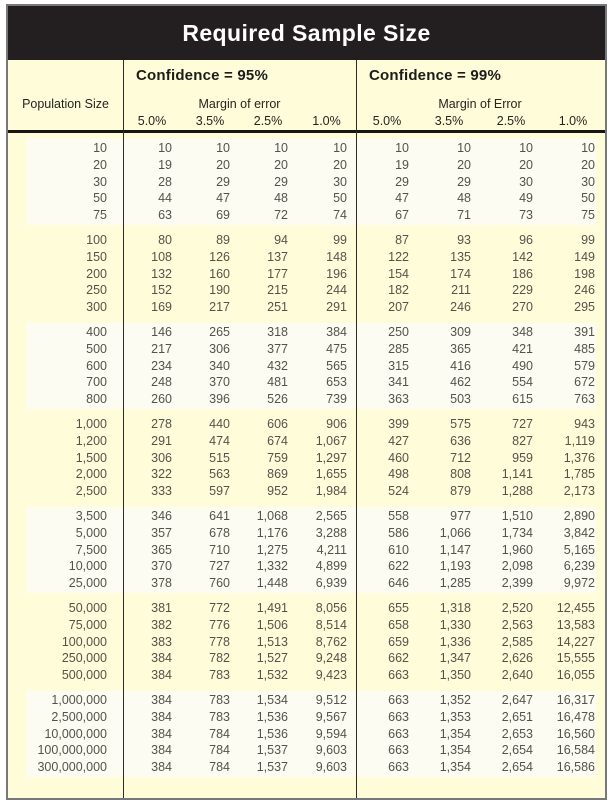 This screenshot has height=806, width=613. I want to click on population-cell: 75,000, so click(87, 624).